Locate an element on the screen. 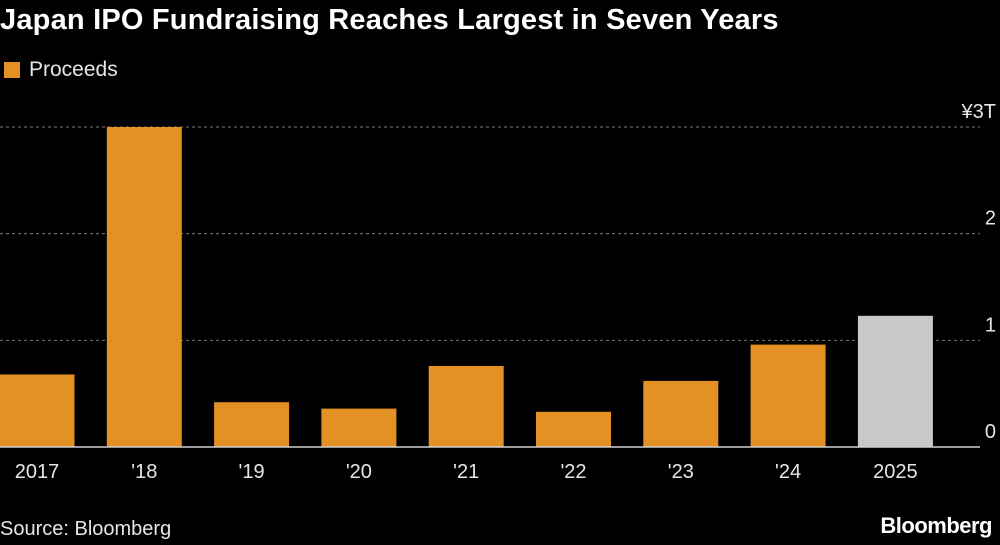  x-tick-label: 2025 is located at coordinates (895, 472).